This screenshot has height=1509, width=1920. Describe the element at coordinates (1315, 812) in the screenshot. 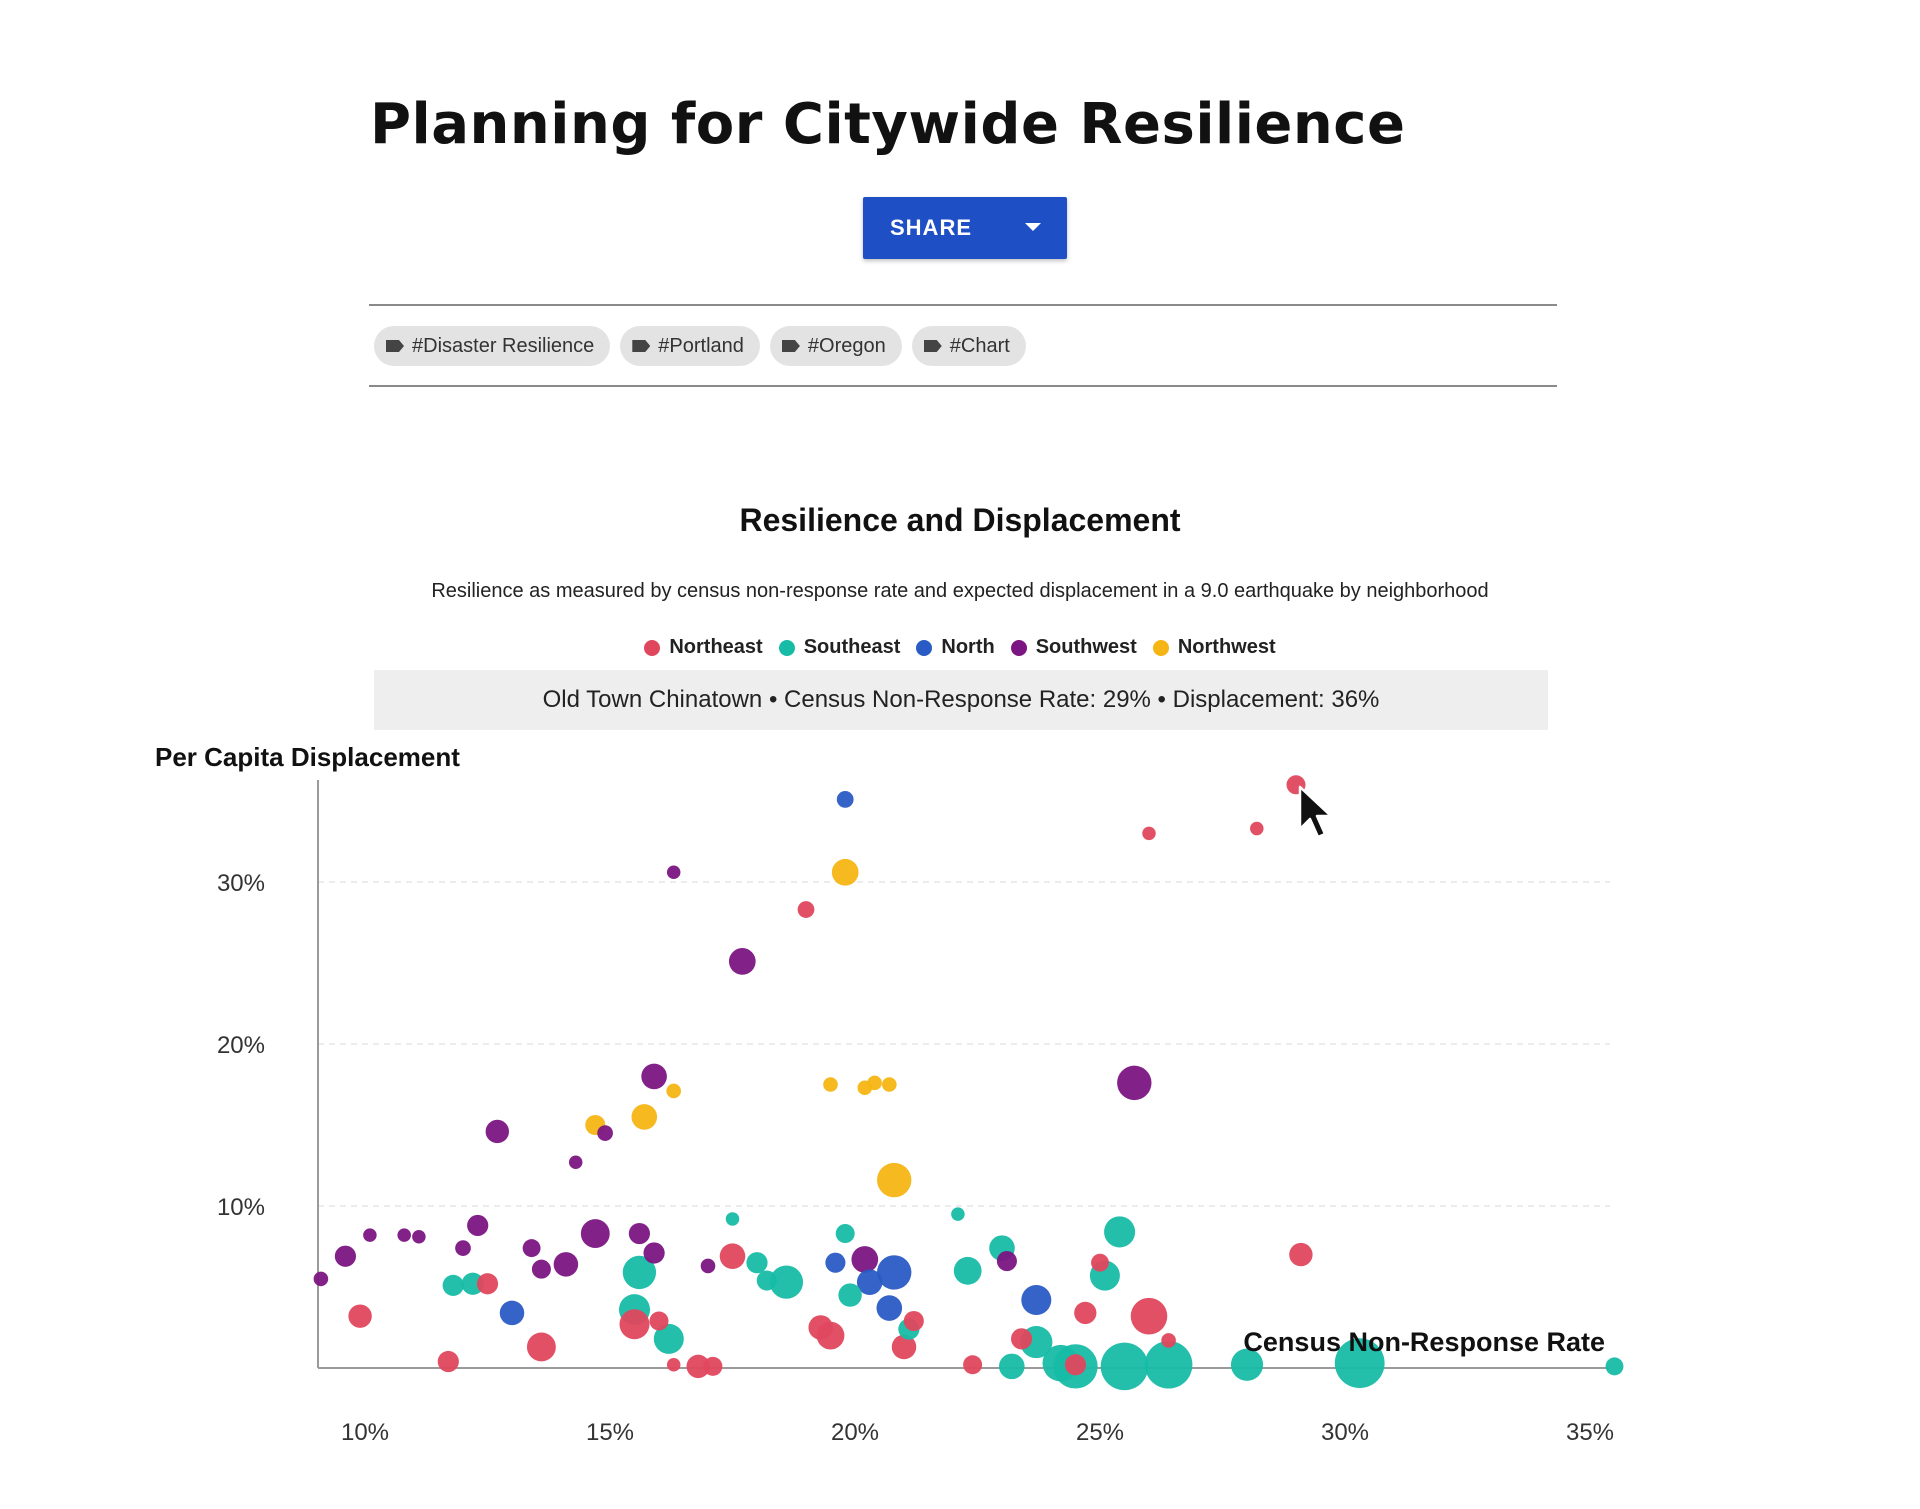

I see `mouse-pointer-icon` at that location.